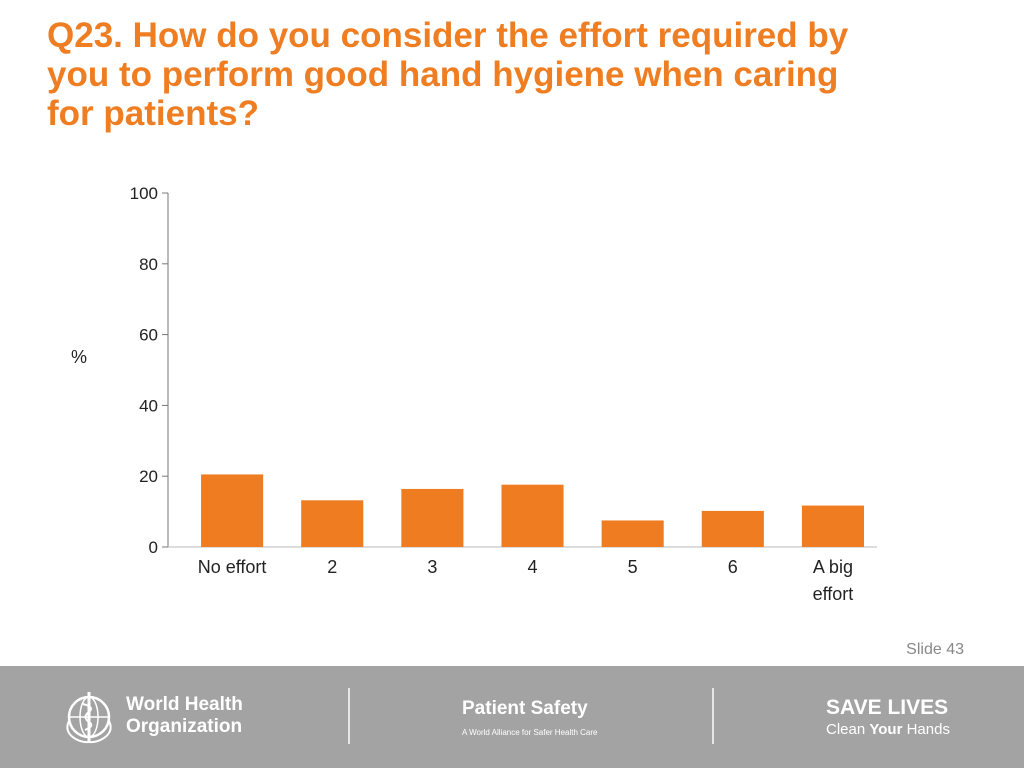  Describe the element at coordinates (232, 567) in the screenshot. I see `x-tick-label: No effort` at that location.